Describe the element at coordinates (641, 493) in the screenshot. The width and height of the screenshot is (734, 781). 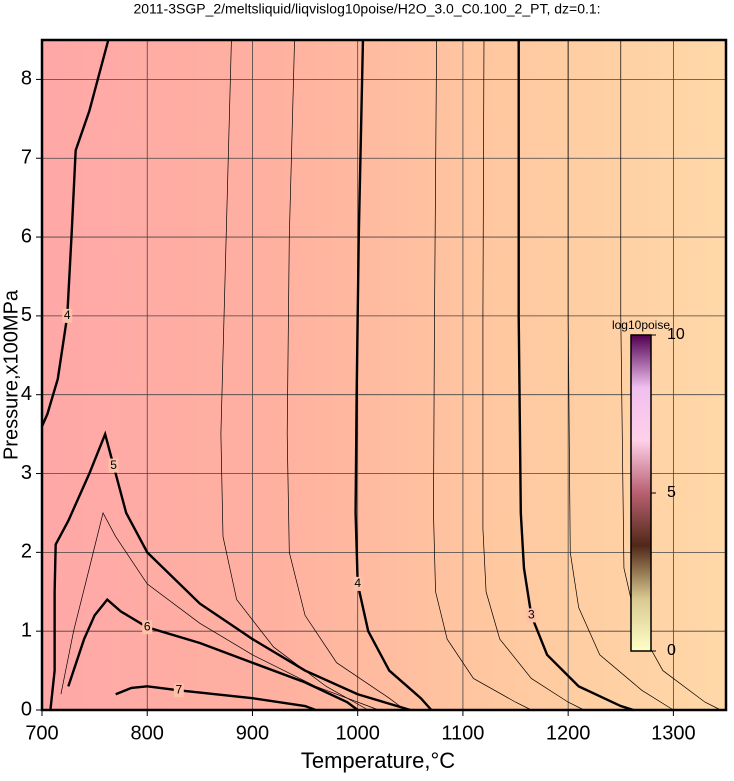
I see `colorbar` at that location.